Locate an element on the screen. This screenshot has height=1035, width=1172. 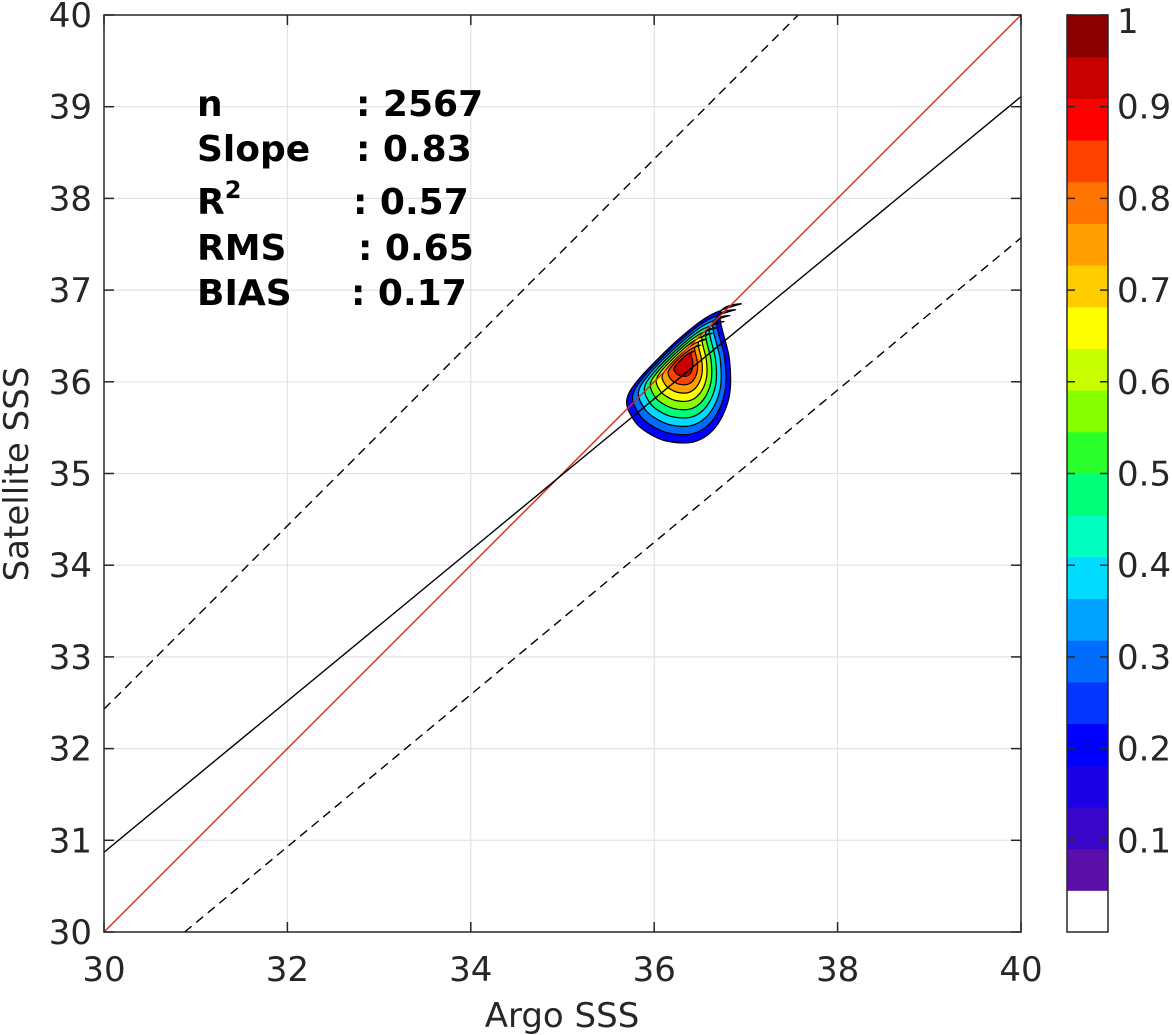
colorbar-tick-label: 0.2 is located at coordinates (1144, 750).